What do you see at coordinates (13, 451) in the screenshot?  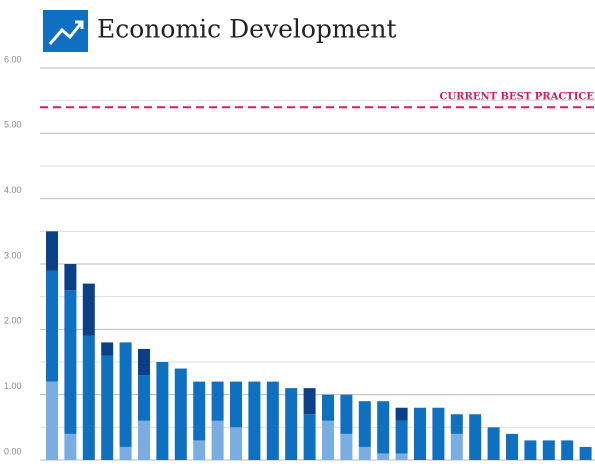 I see `y-tick-label: 0.00` at bounding box center [13, 451].